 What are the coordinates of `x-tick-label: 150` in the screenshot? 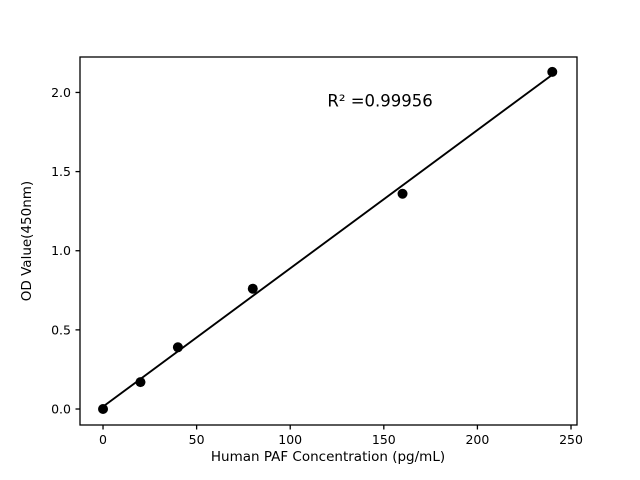 It's located at (384, 439).